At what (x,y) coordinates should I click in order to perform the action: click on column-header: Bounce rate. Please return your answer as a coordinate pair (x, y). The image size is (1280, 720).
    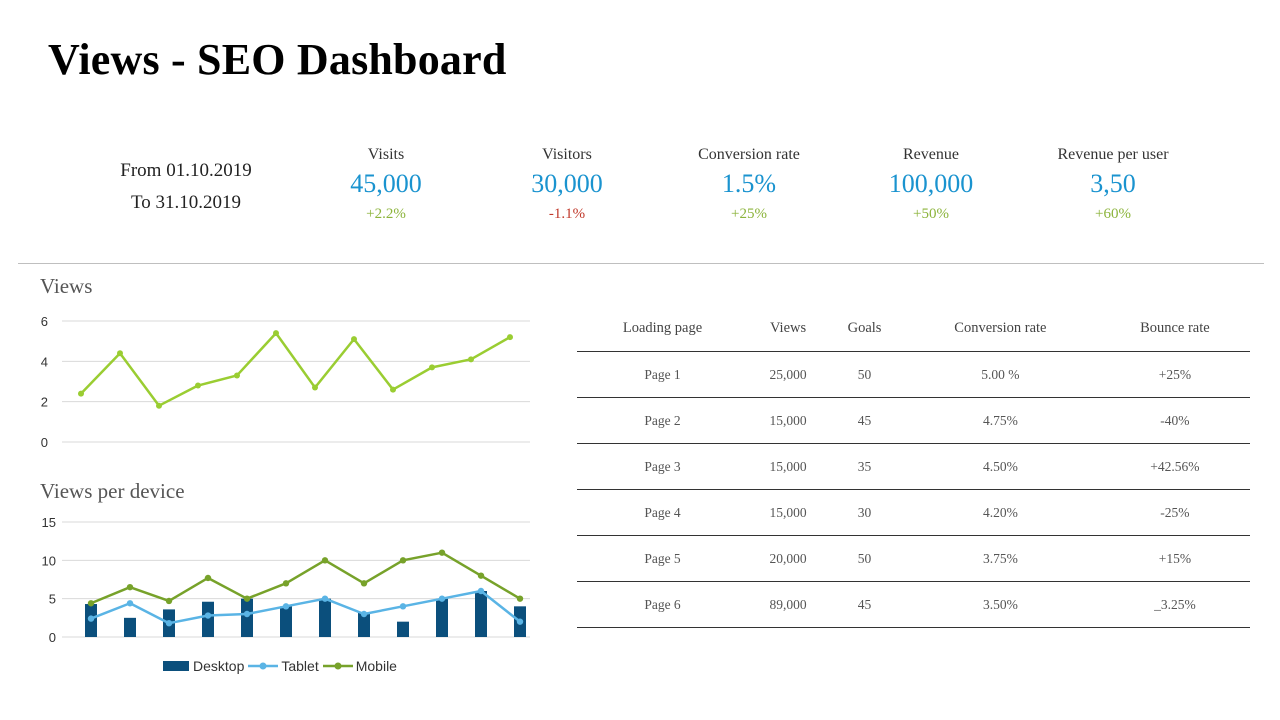
    Looking at the image, I should click on (1174, 329).